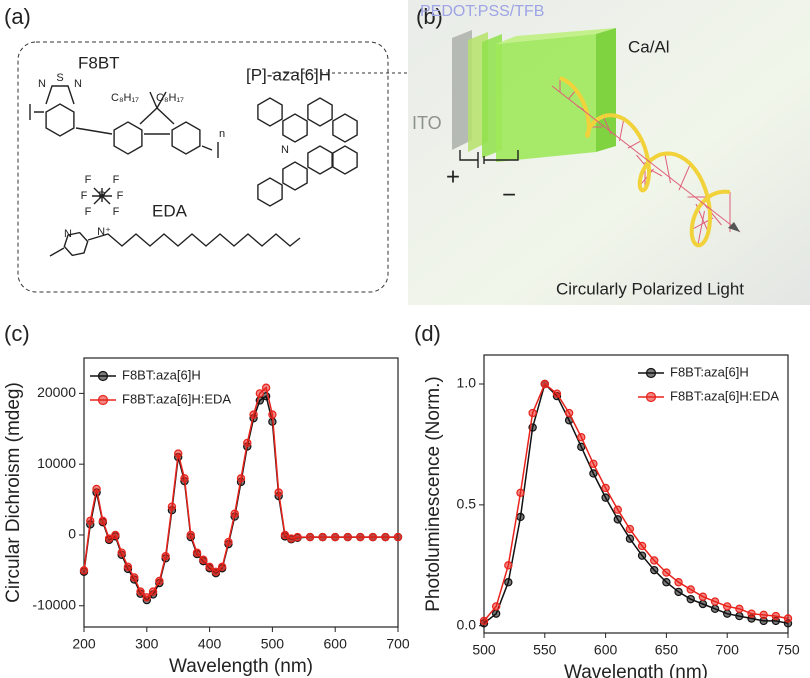 The height and width of the screenshot is (678, 810). I want to click on bond, so click(175, 222).